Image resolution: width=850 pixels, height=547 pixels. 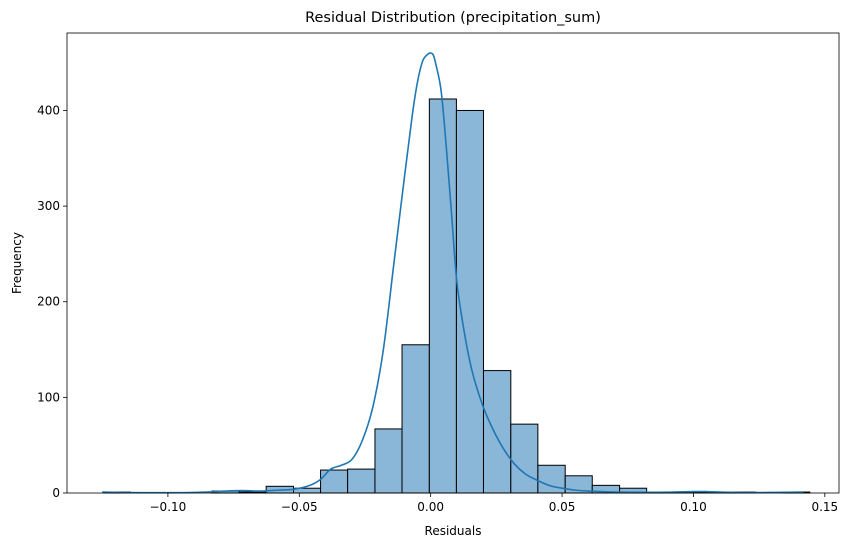 I want to click on y-axis-ticks: 0 100 200 300 400, so click(x=52, y=301).